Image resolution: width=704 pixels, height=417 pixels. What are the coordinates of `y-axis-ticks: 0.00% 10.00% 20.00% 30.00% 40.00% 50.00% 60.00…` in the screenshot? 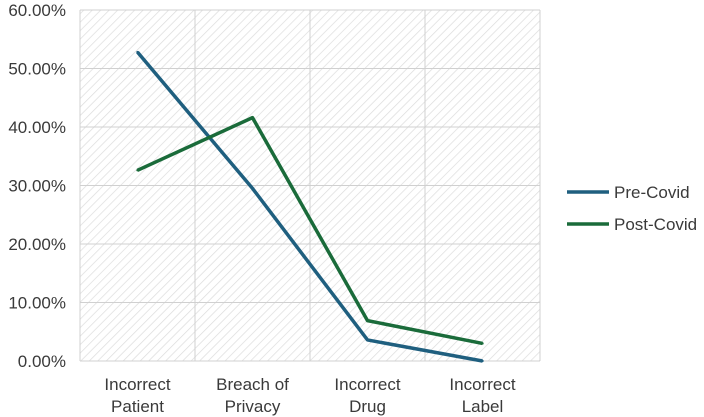 It's located at (37, 186).